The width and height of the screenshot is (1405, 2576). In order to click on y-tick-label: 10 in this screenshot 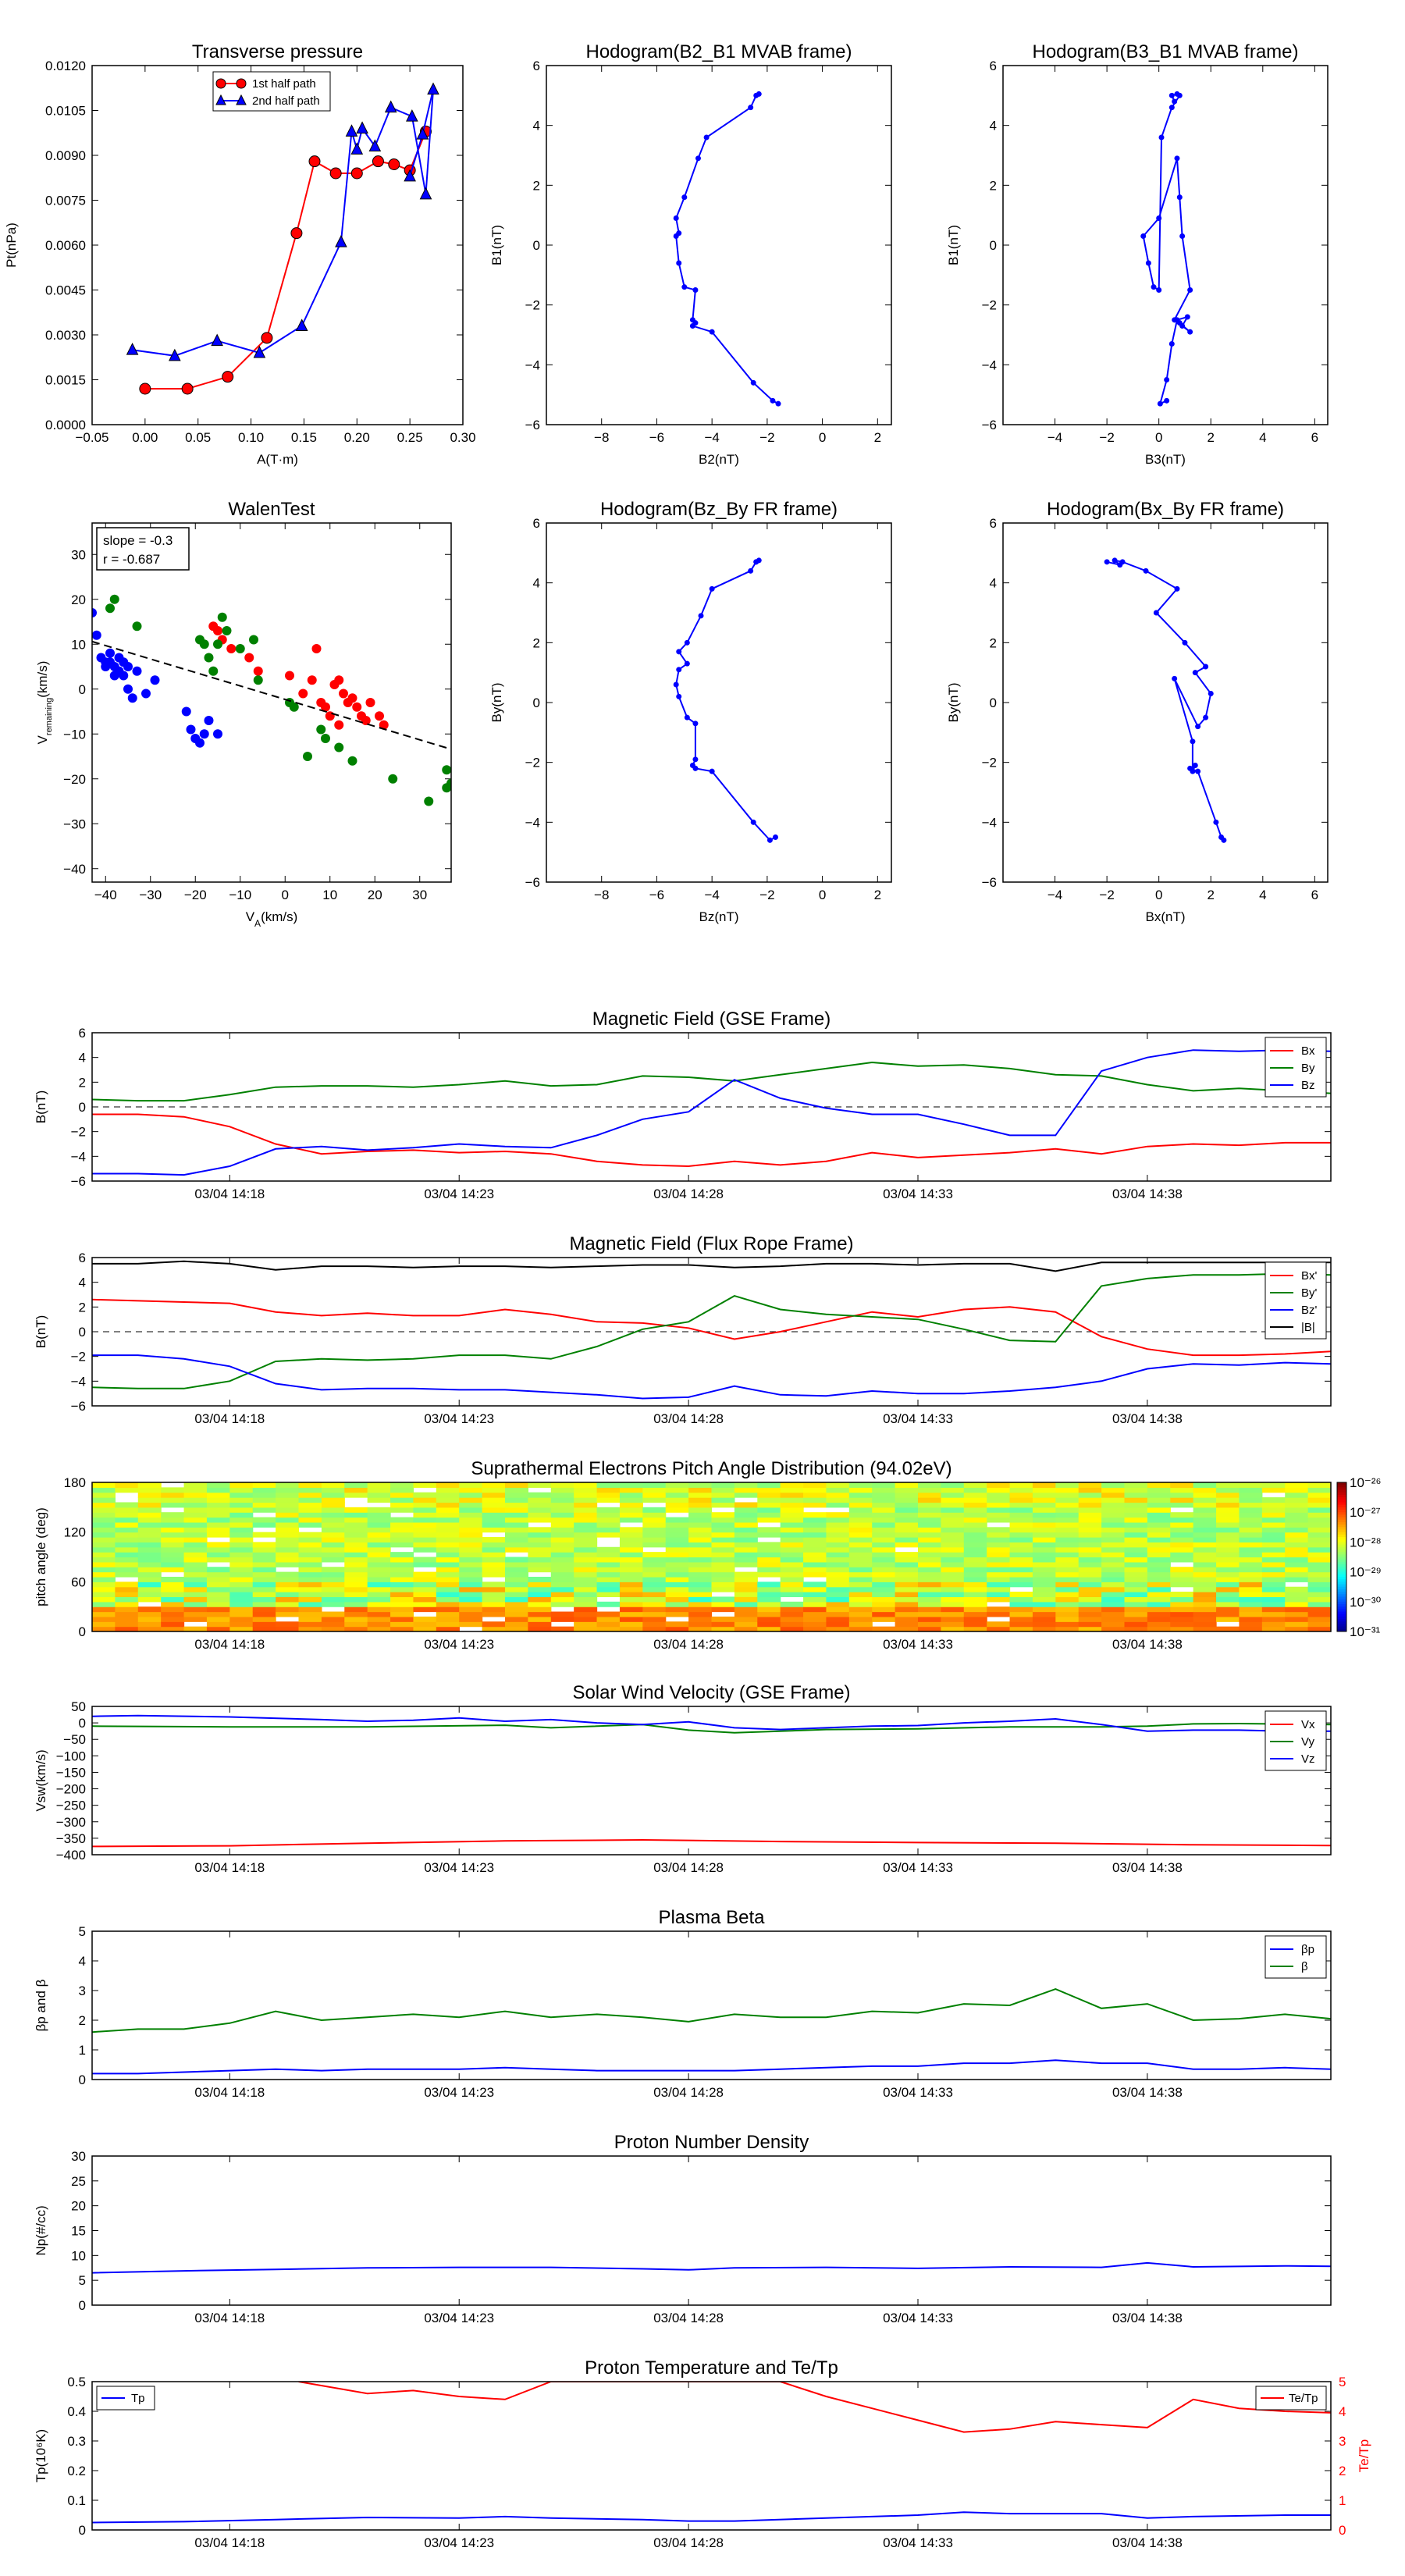, I will do `click(78, 644)`.